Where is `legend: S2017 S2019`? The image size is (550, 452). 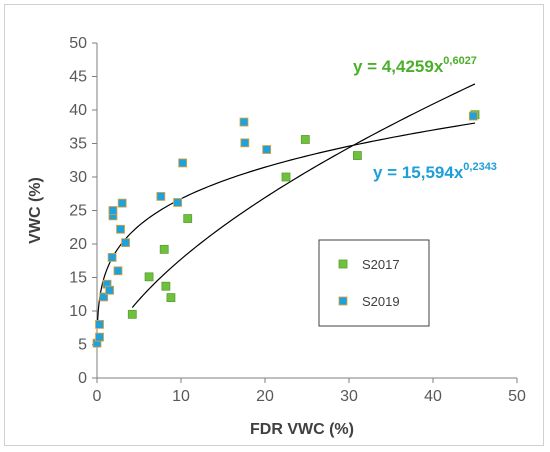 legend: S2017 S2019 is located at coordinates (374, 283).